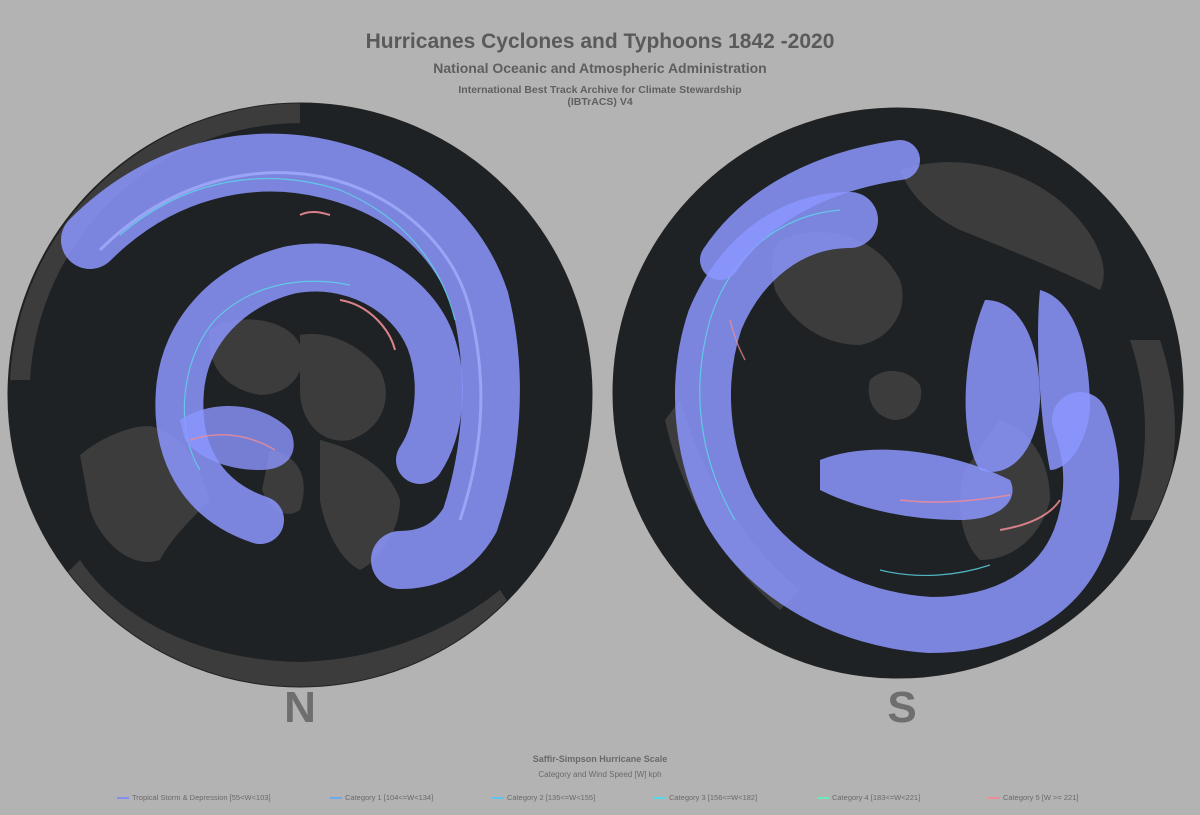  I want to click on legend-item-category-4: Category 4 [183<=W<221], so click(868, 797).